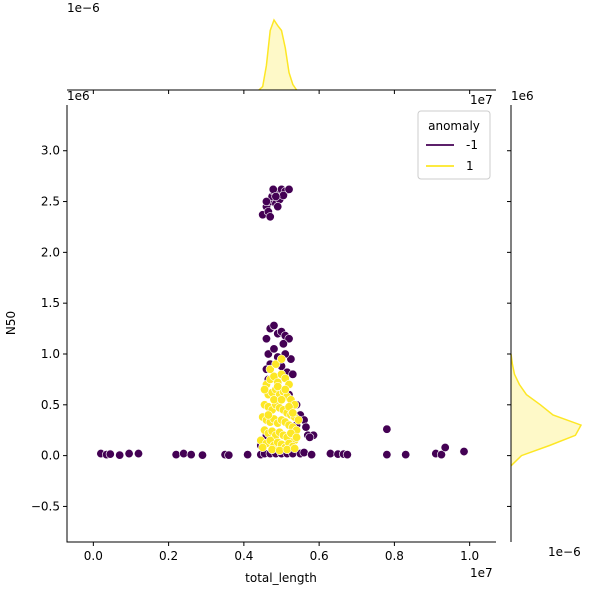  Describe the element at coordinates (50, 252) in the screenshot. I see `y-tick-label: 2.0` at that location.